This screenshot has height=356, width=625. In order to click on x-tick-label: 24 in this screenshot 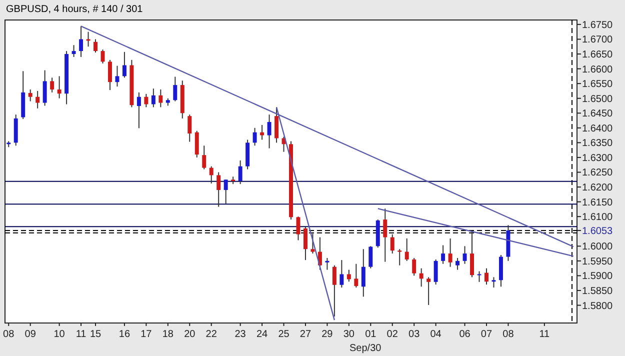, I will do `click(262, 334)`.